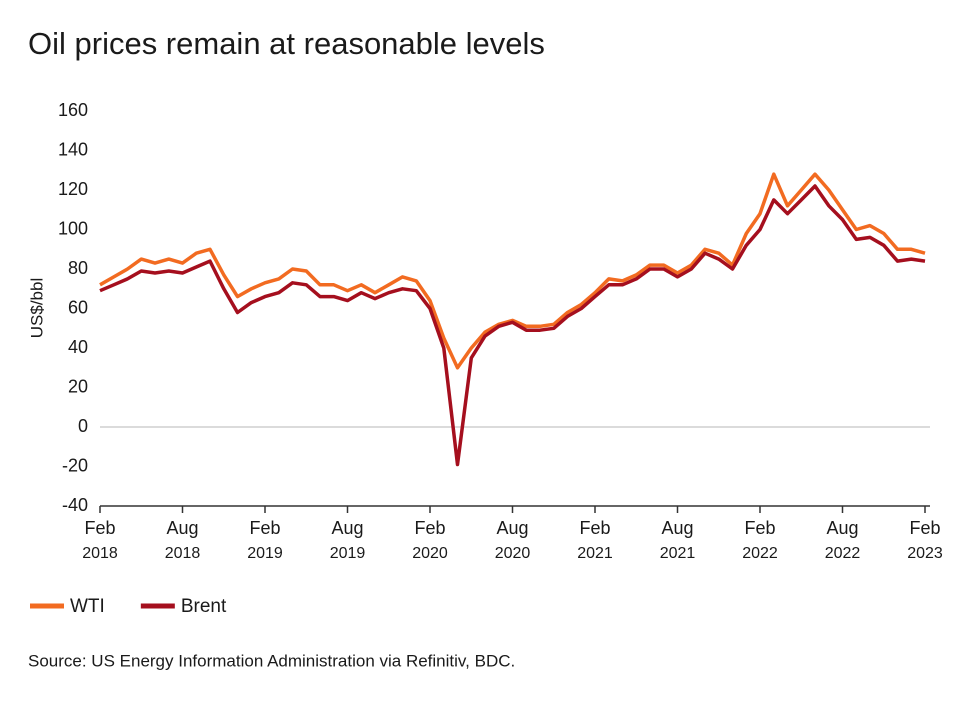 The width and height of the screenshot is (960, 709). Describe the element at coordinates (87, 606) in the screenshot. I see `legend-label: WTI` at that location.